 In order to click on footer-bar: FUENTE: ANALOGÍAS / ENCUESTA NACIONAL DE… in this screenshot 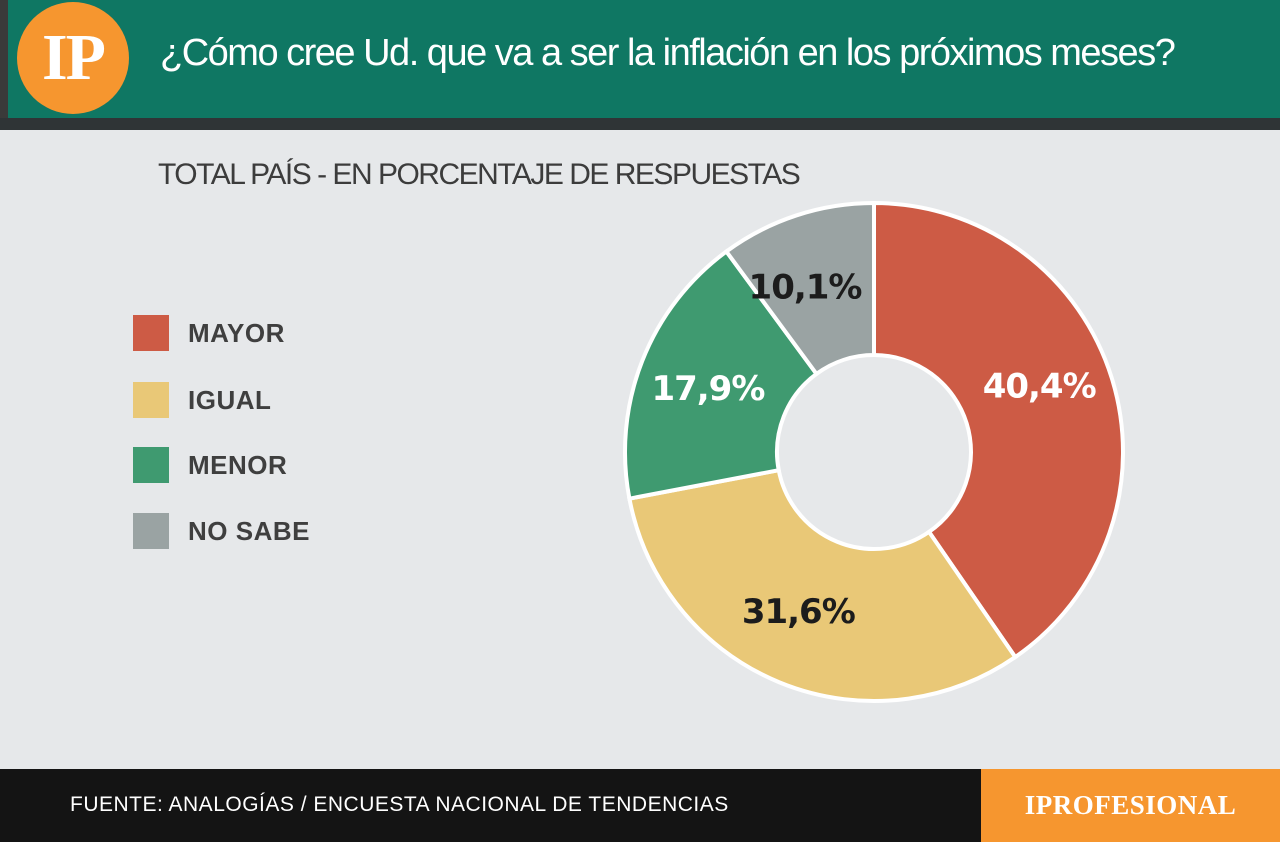, I will do `click(640, 805)`.